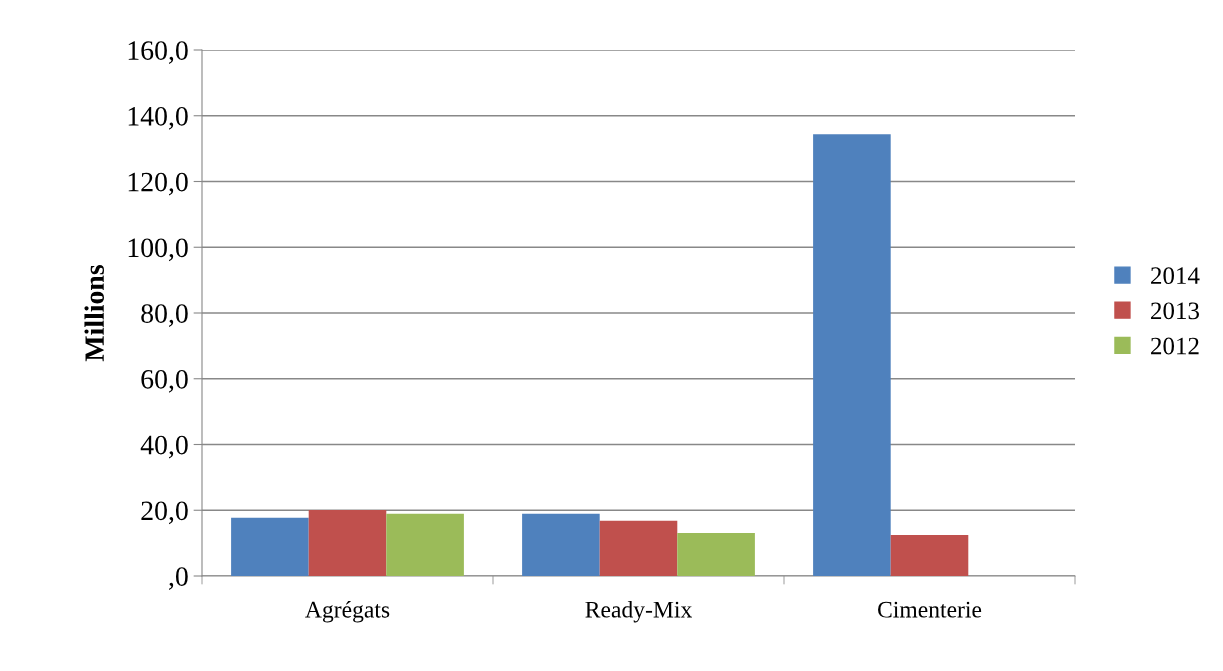 The width and height of the screenshot is (1223, 671). Describe the element at coordinates (158, 250) in the screenshot. I see `y-tick-label: 100,0` at that location.